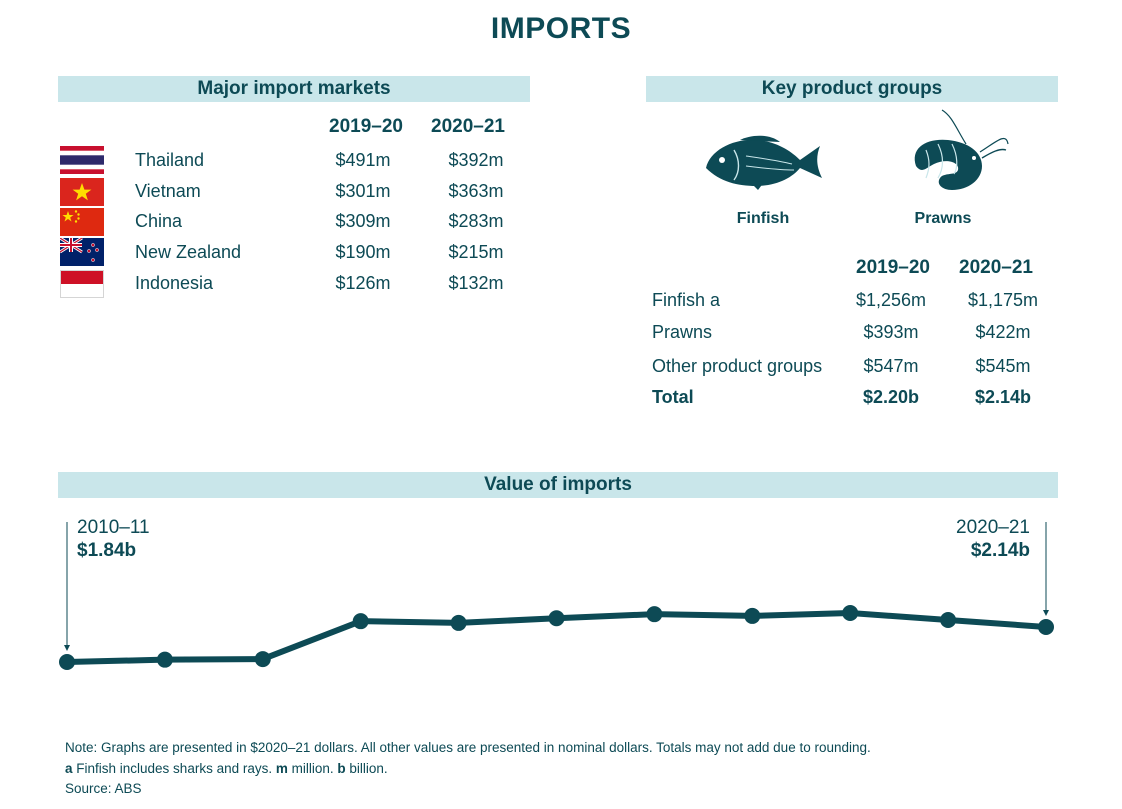  What do you see at coordinates (1003, 366) in the screenshot?
I see `product-value-2021: $545m` at bounding box center [1003, 366].